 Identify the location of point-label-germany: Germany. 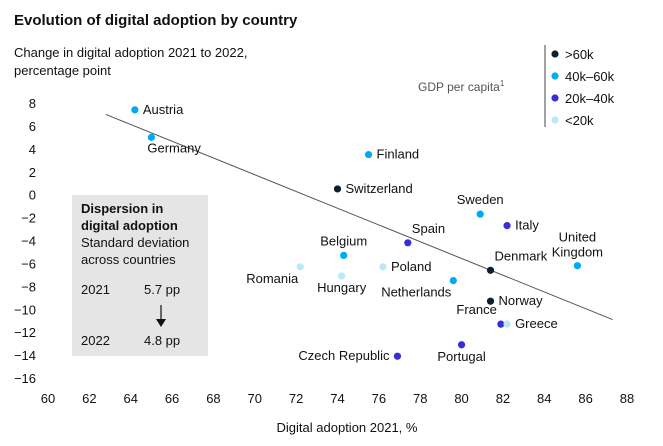
(174, 147).